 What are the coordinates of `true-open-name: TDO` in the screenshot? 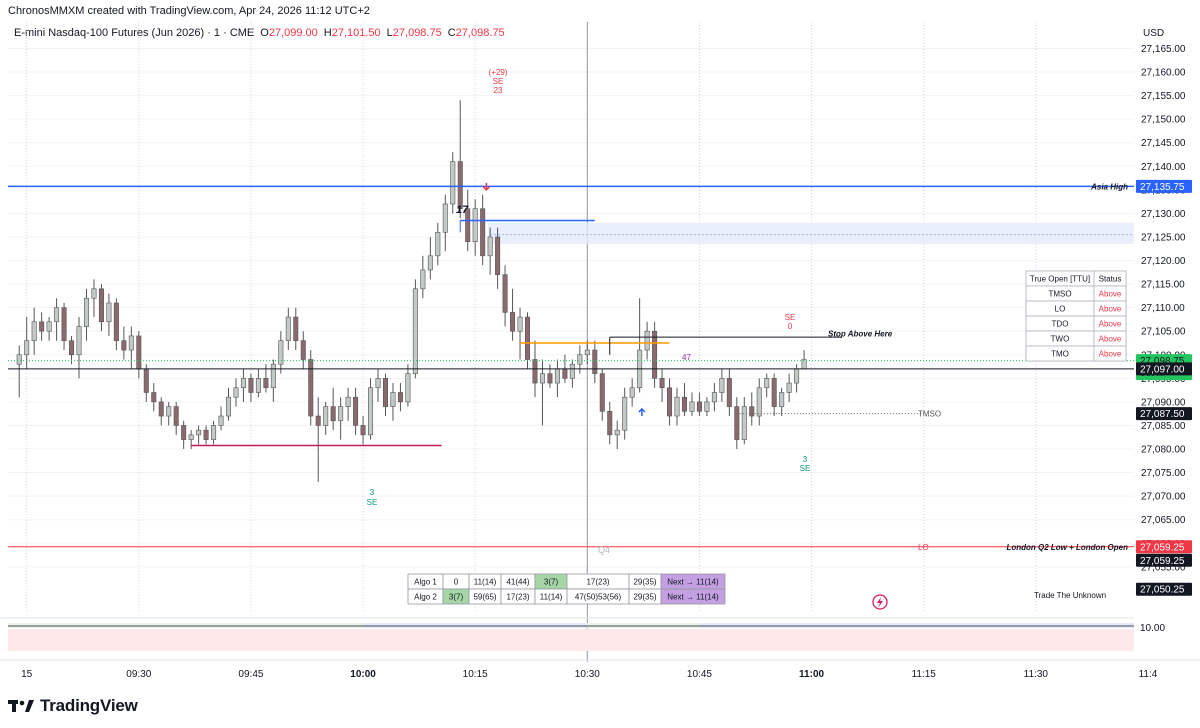 It's located at (1060, 324).